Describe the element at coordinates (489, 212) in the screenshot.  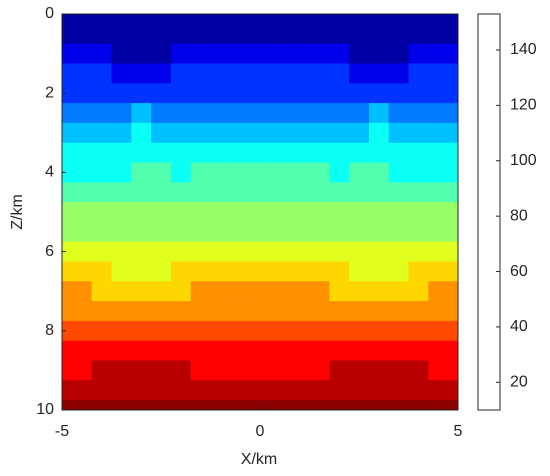
I see `colorbar` at that location.